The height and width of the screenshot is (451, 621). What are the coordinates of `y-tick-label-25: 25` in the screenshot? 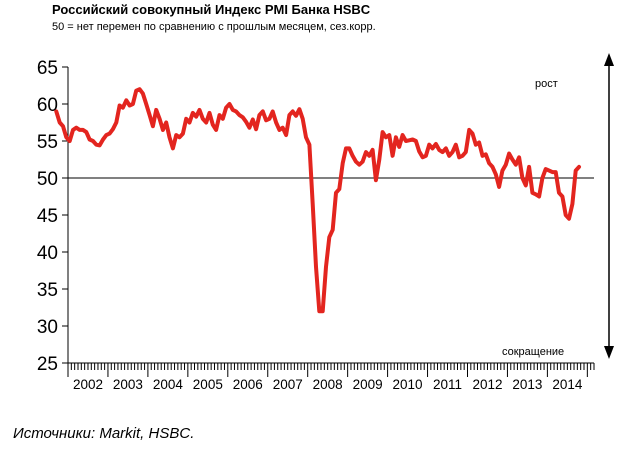 It's located at (47, 364).